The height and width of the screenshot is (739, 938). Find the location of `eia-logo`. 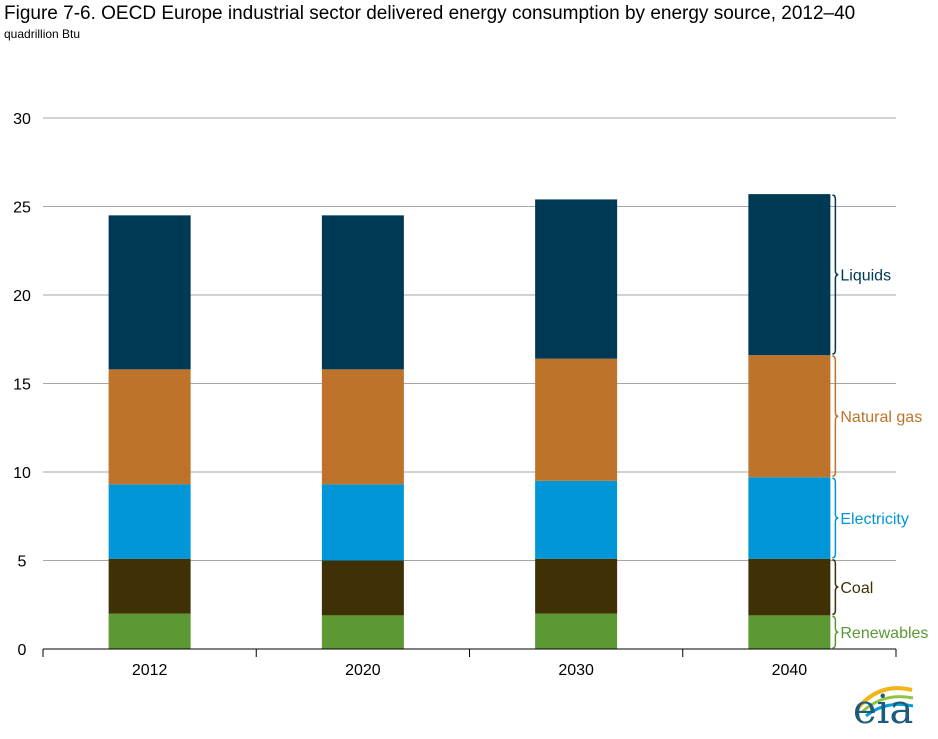

eia-logo is located at coordinates (885, 702).